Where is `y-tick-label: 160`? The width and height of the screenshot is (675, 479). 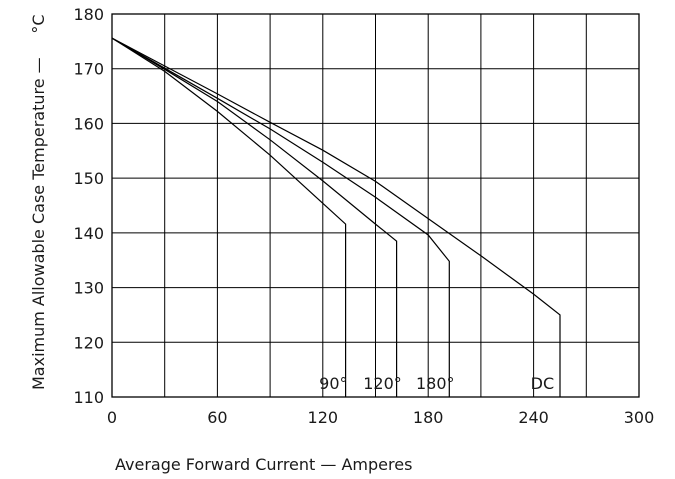 y-tick-label: 160 is located at coordinates (88, 123).